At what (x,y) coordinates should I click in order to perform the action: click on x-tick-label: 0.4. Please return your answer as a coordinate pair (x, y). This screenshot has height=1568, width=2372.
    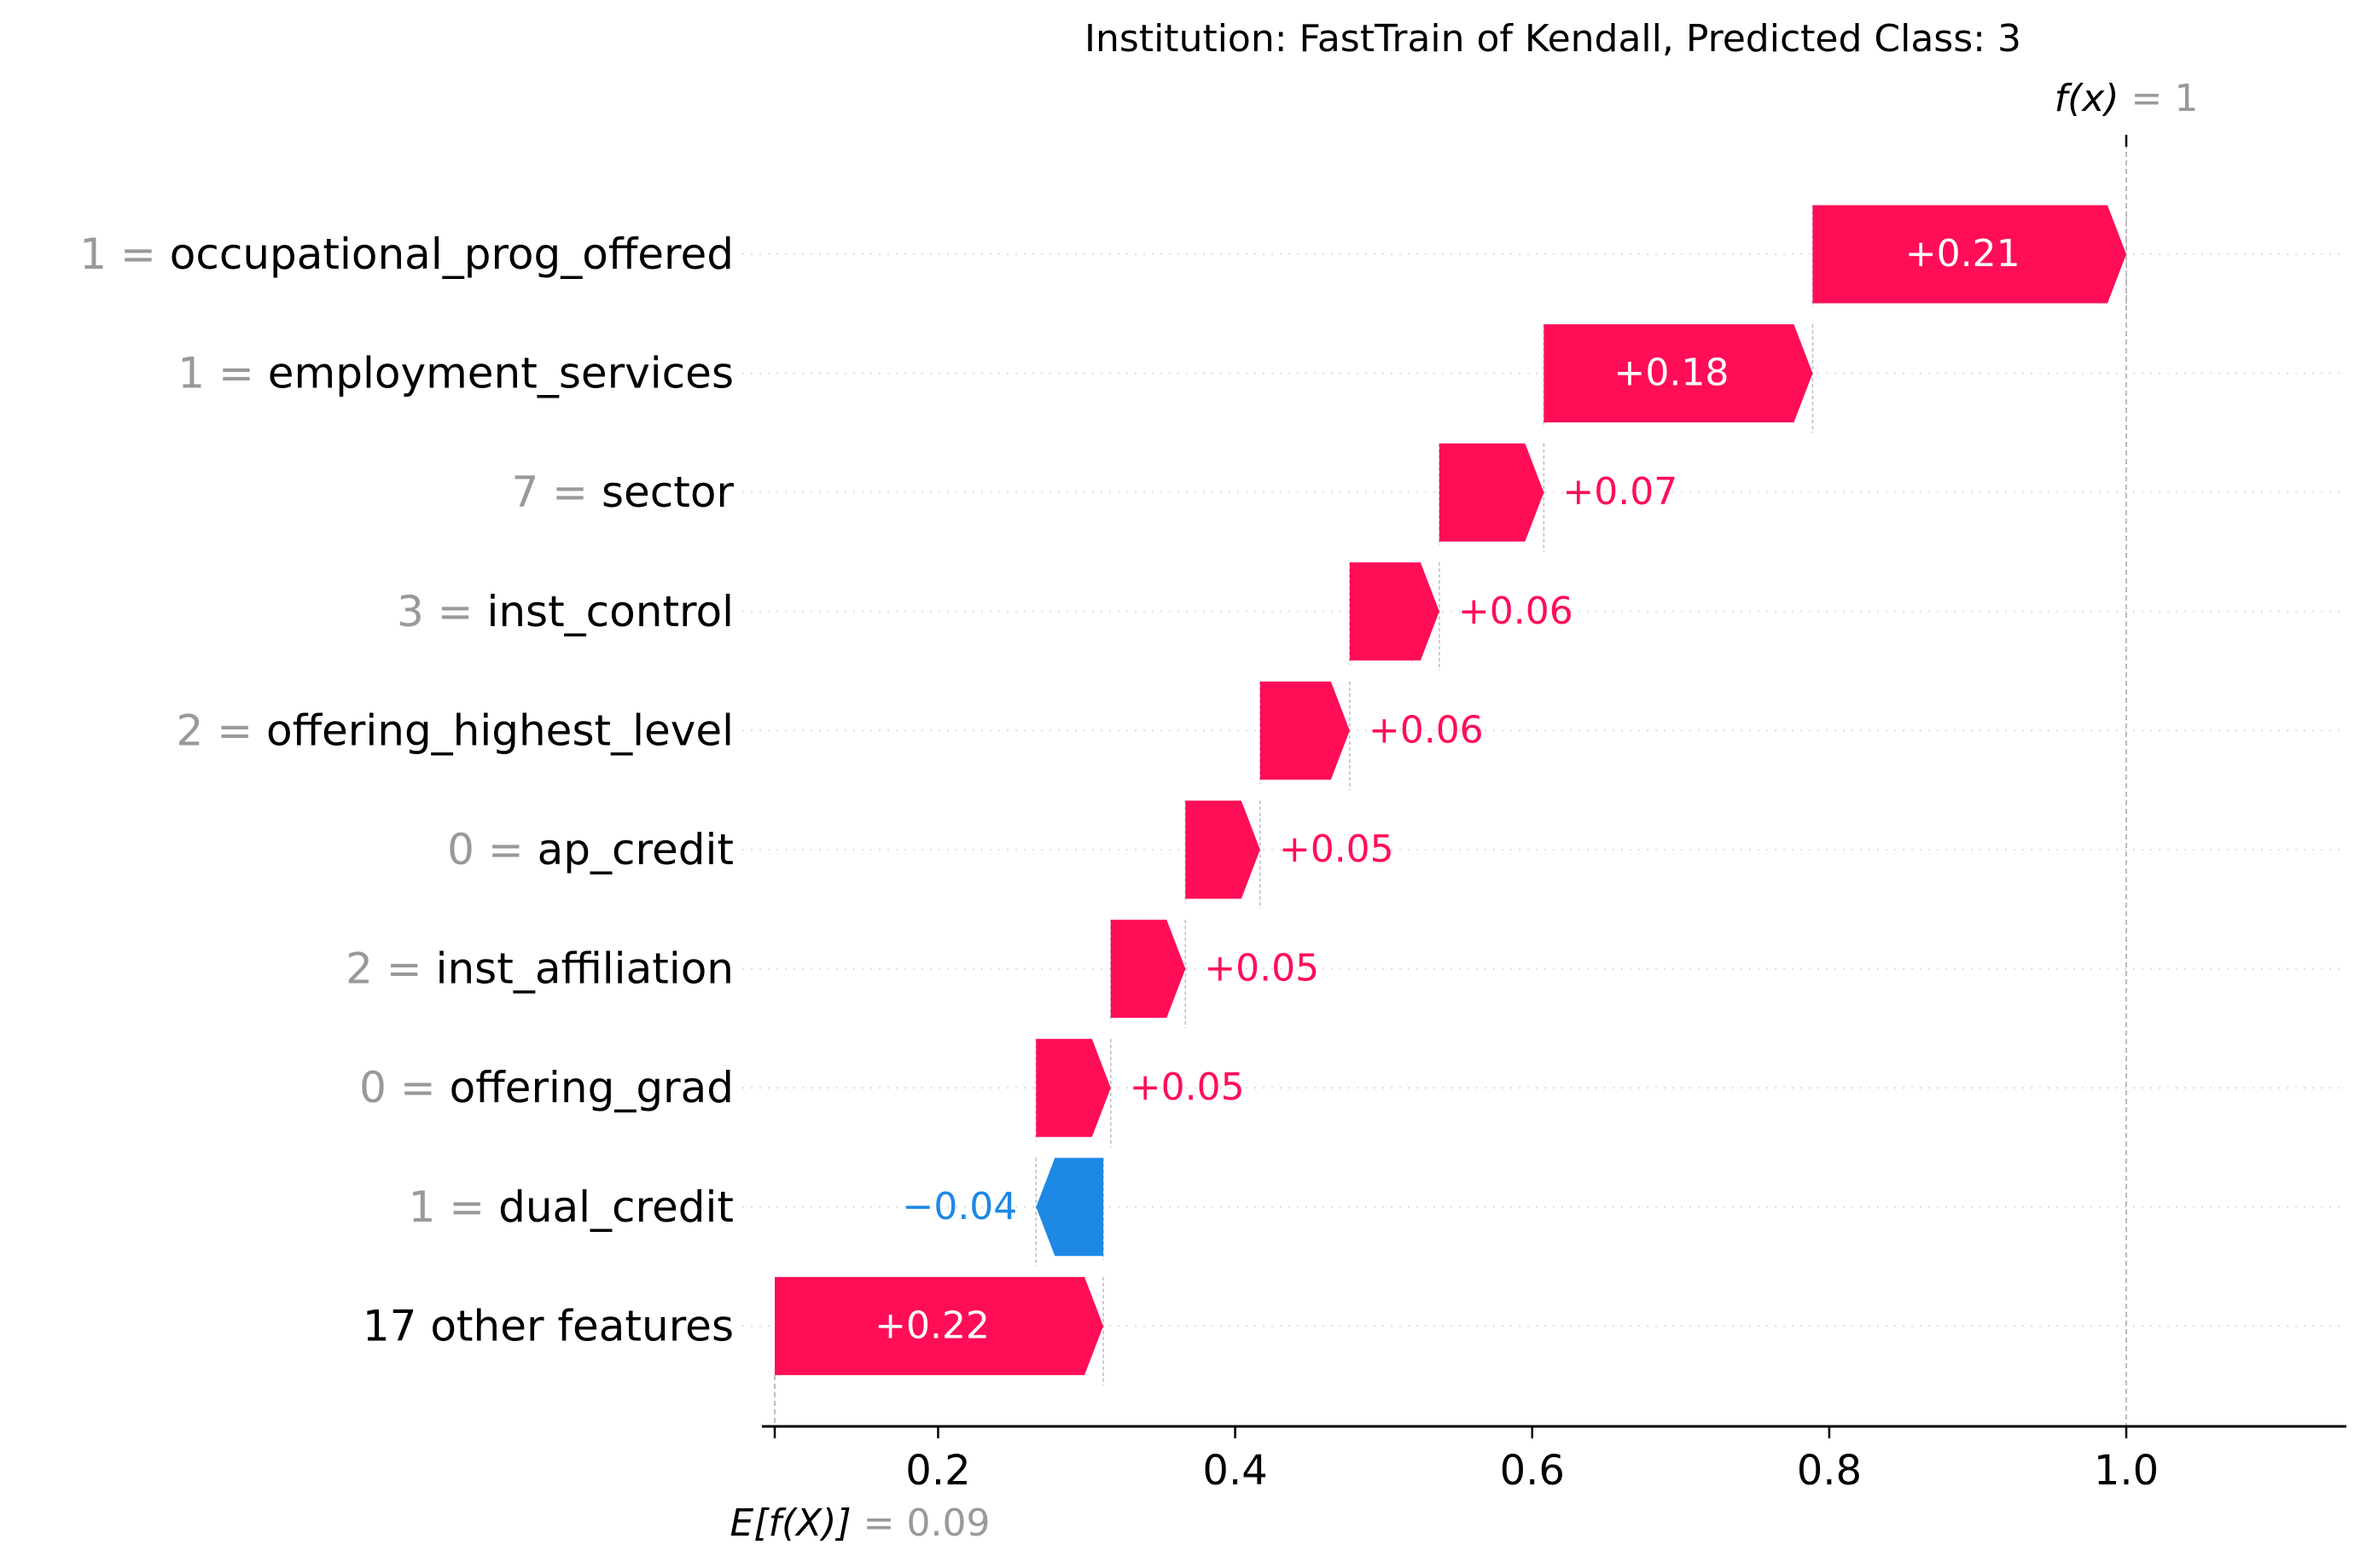
    Looking at the image, I should click on (1234, 1471).